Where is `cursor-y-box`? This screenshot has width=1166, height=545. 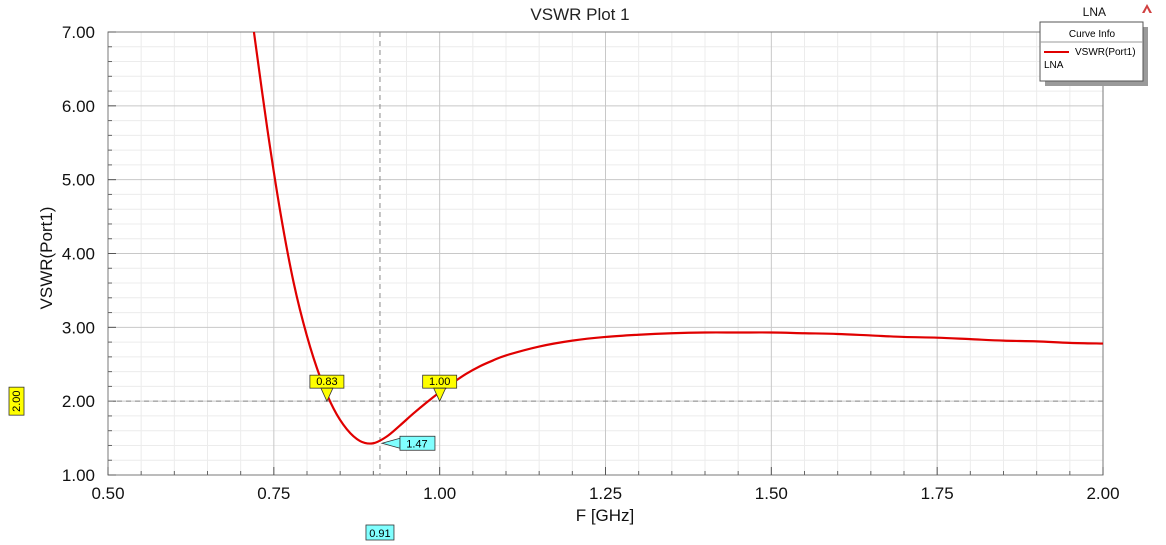
cursor-y-box is located at coordinates (16, 401).